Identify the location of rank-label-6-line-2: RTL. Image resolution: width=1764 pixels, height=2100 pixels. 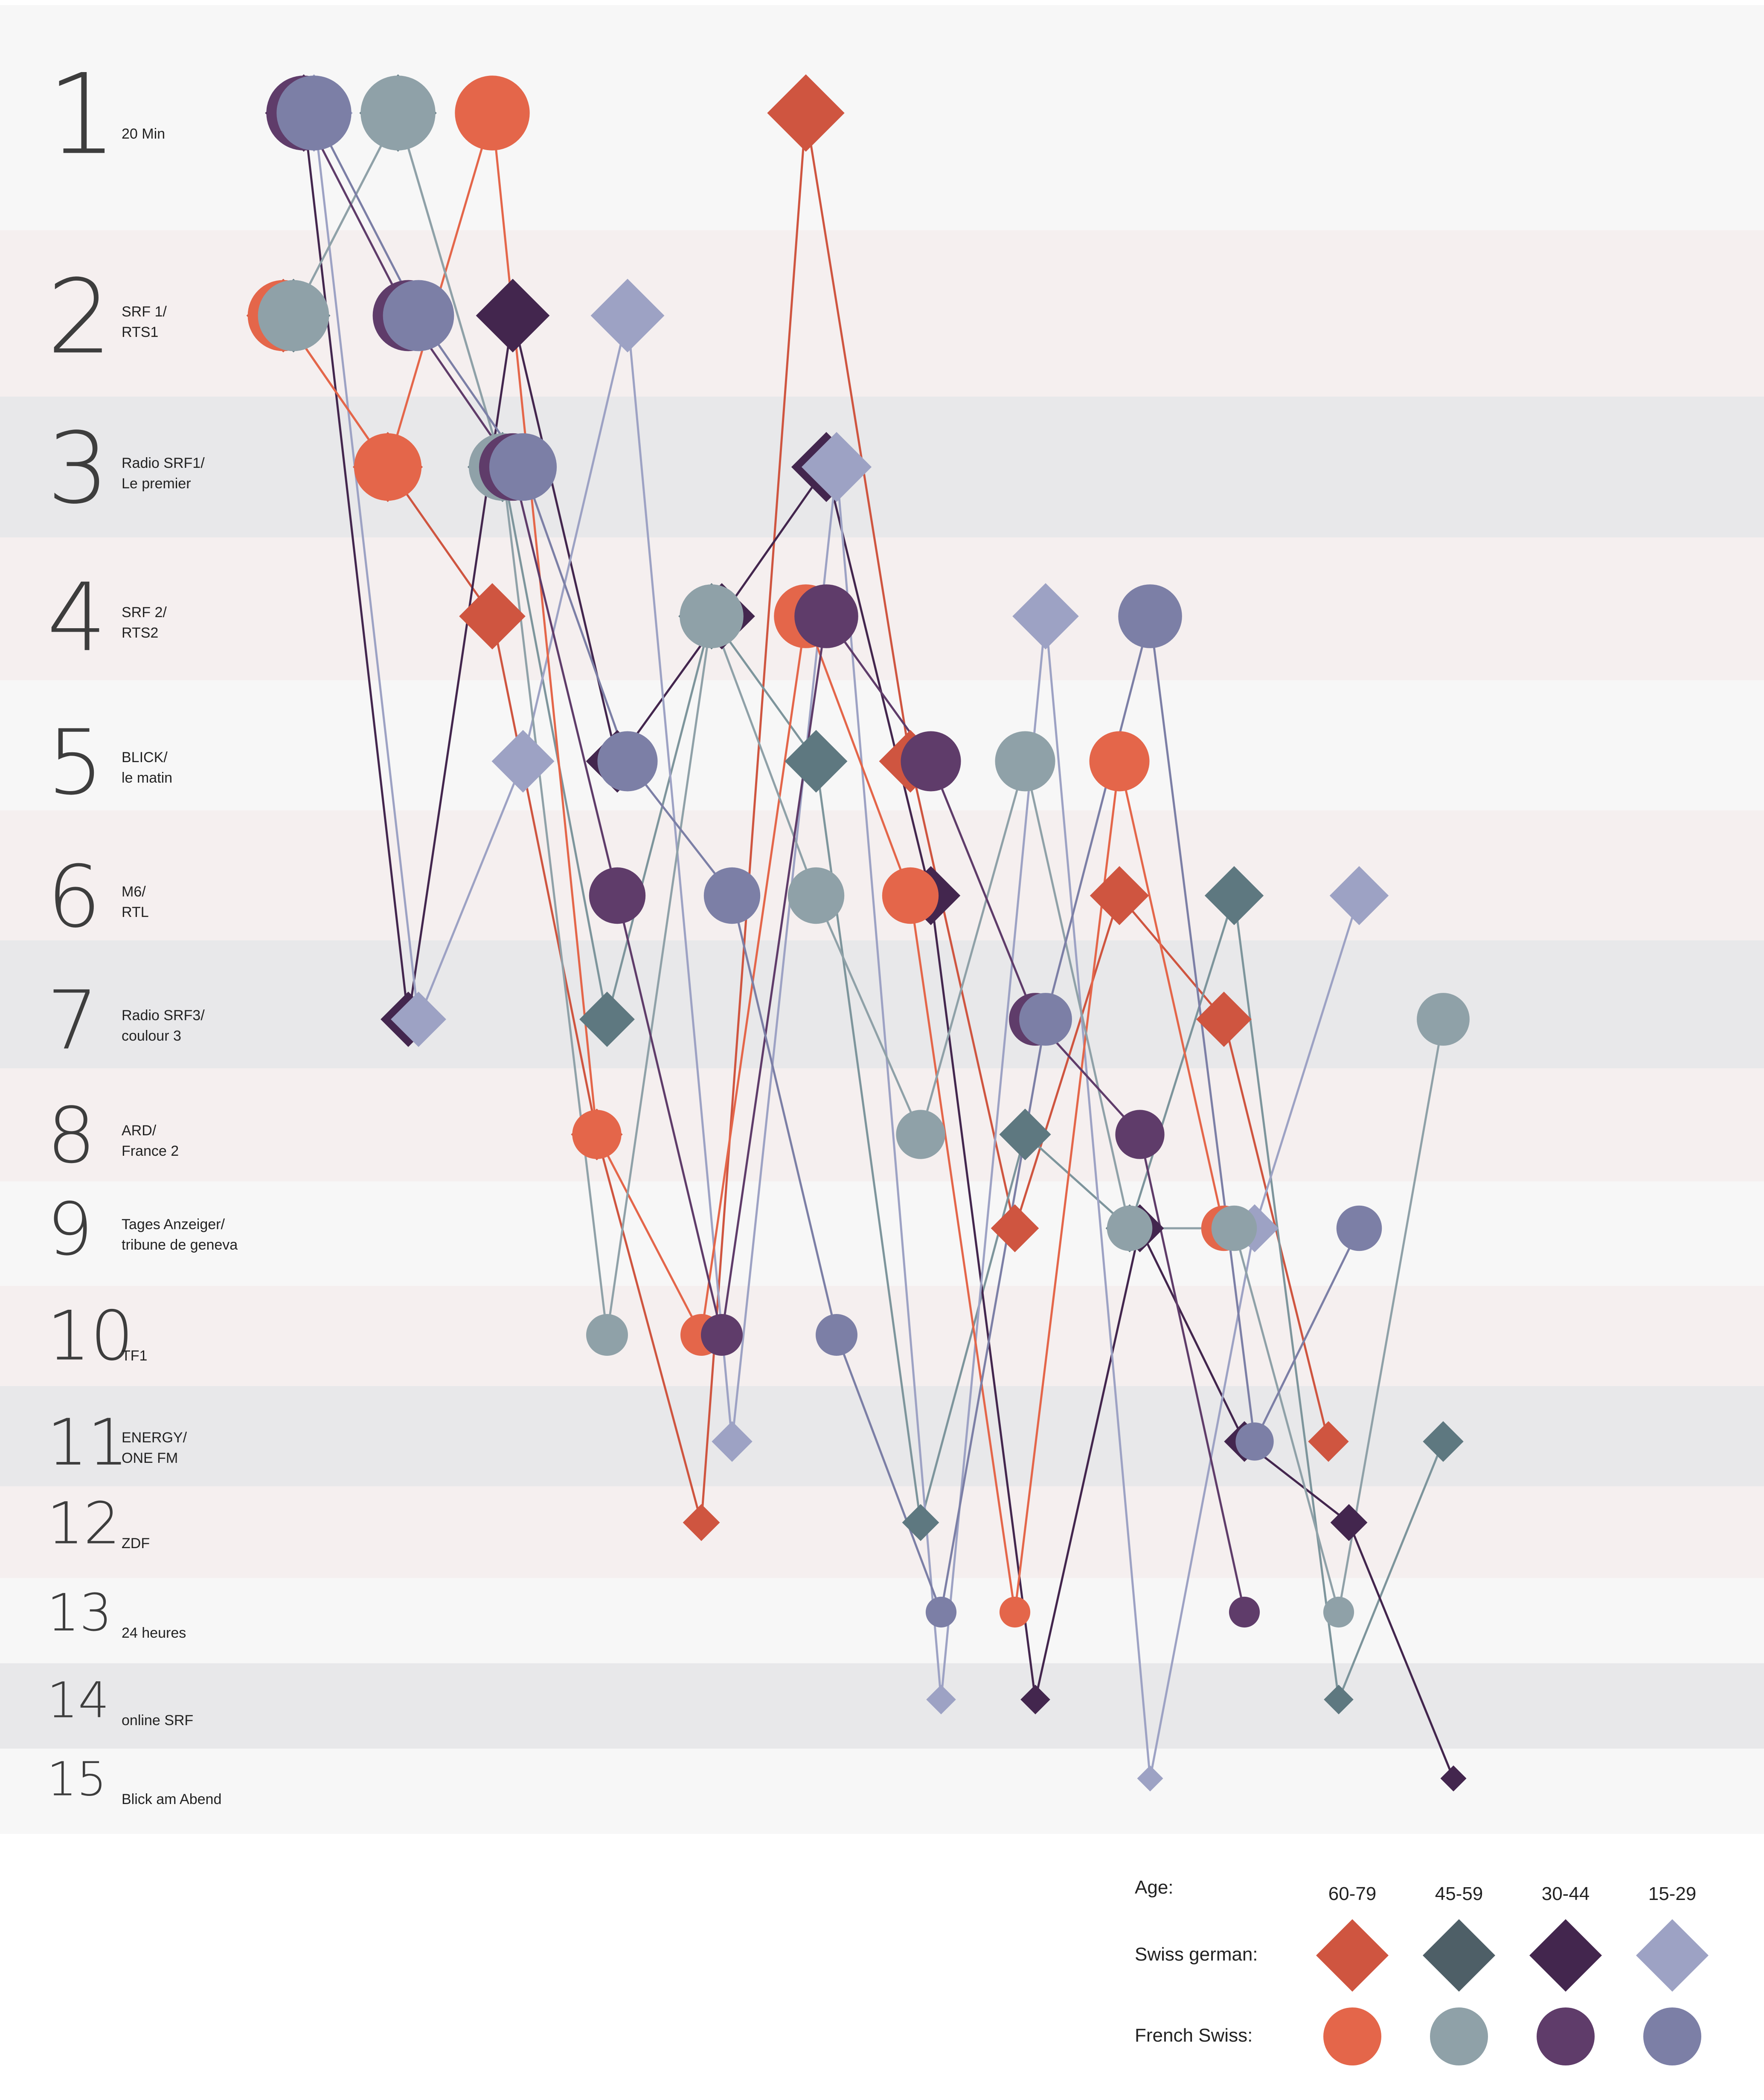
(135, 912).